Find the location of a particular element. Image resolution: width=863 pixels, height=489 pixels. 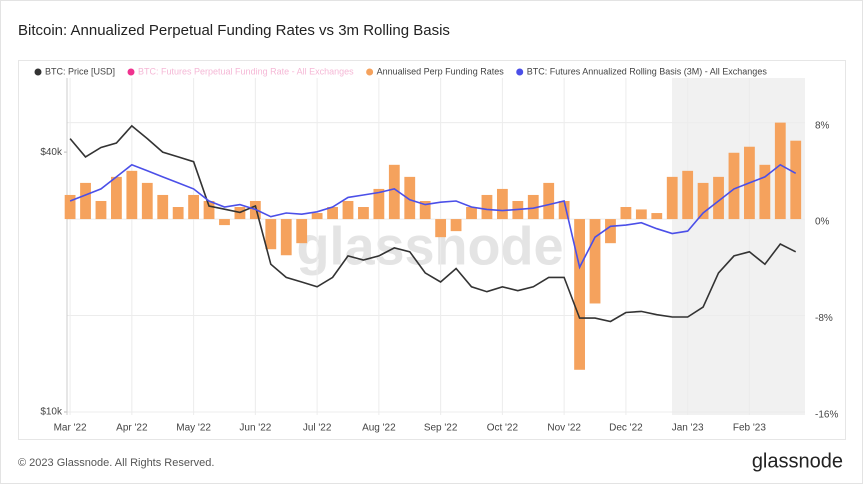

y2-tick-label: -16% is located at coordinates (826, 415).